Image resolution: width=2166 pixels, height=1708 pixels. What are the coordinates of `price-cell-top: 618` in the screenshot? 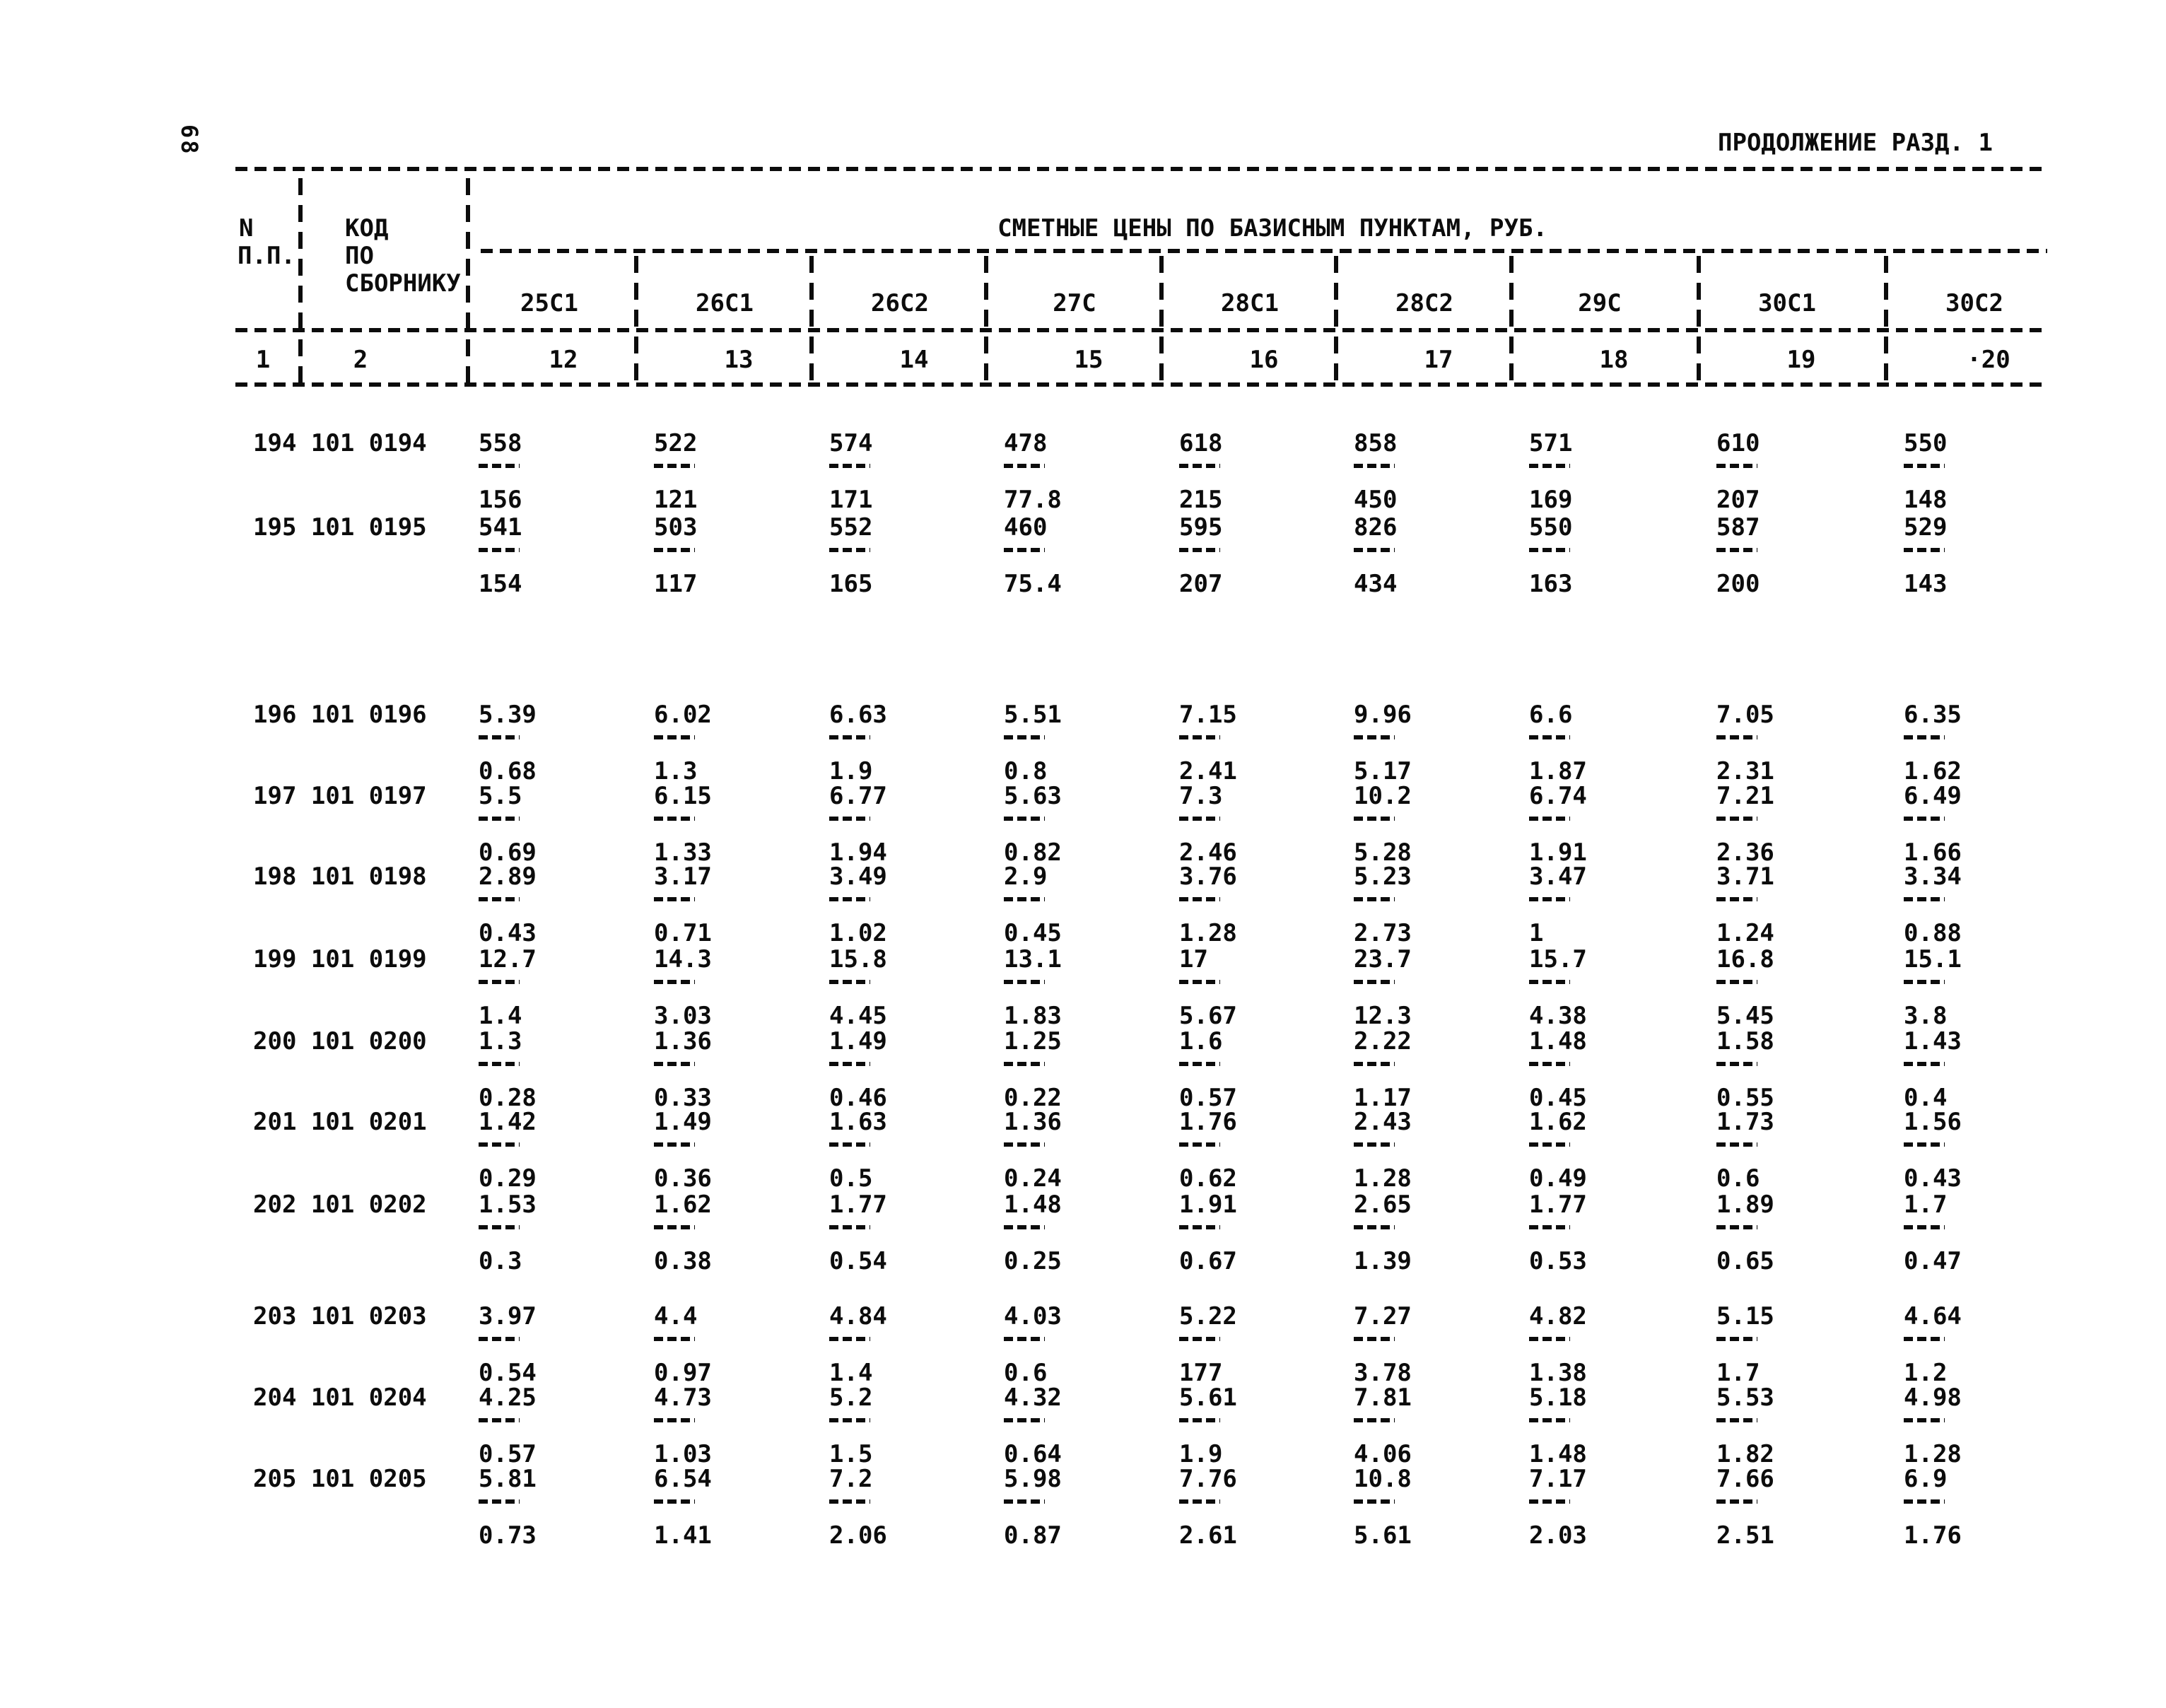 It's located at (1201, 443).